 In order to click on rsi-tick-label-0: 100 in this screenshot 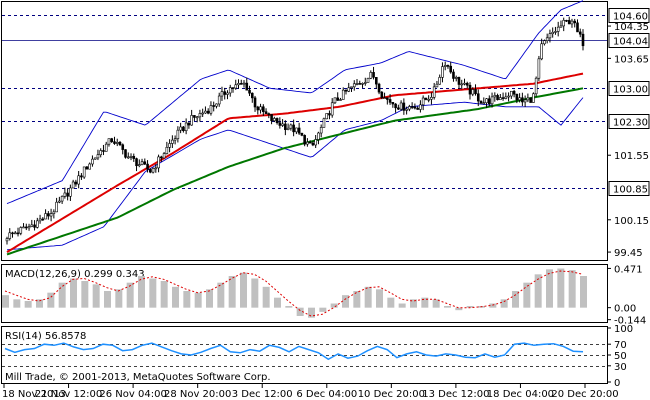, I will do `click(623, 329)`.